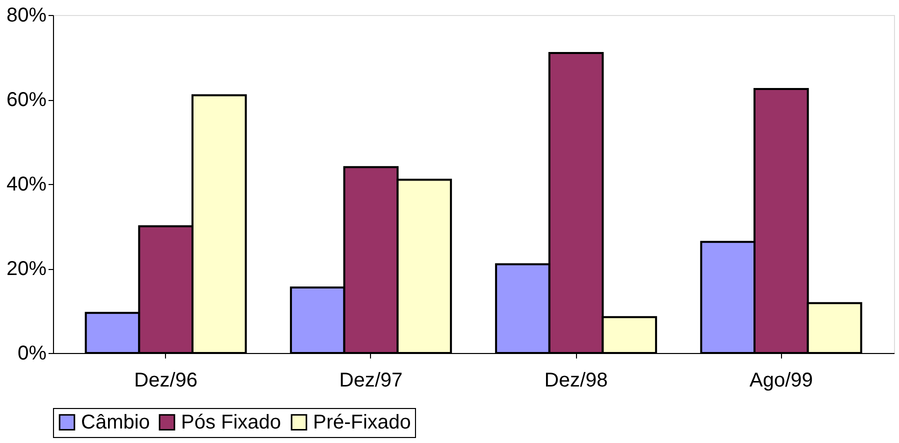 Image resolution: width=899 pixels, height=443 pixels. I want to click on legend-label: Pós Fixado, so click(231, 422).